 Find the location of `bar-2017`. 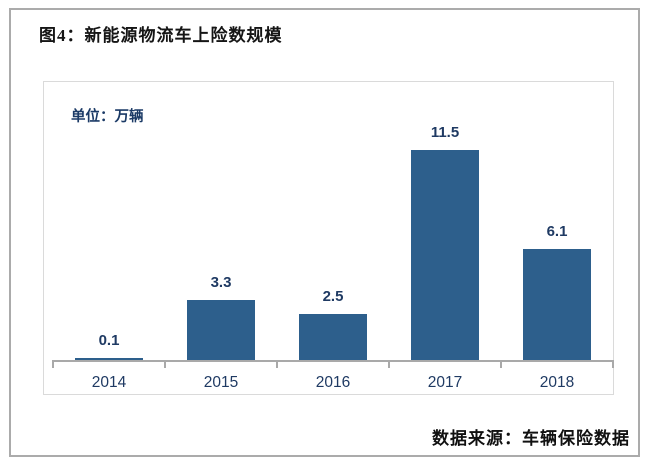

bar-2017 is located at coordinates (445, 255).